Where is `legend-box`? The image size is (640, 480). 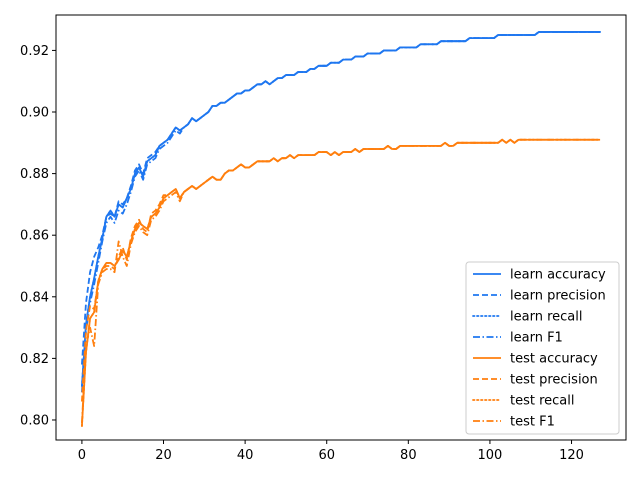 legend-box is located at coordinates (542, 348).